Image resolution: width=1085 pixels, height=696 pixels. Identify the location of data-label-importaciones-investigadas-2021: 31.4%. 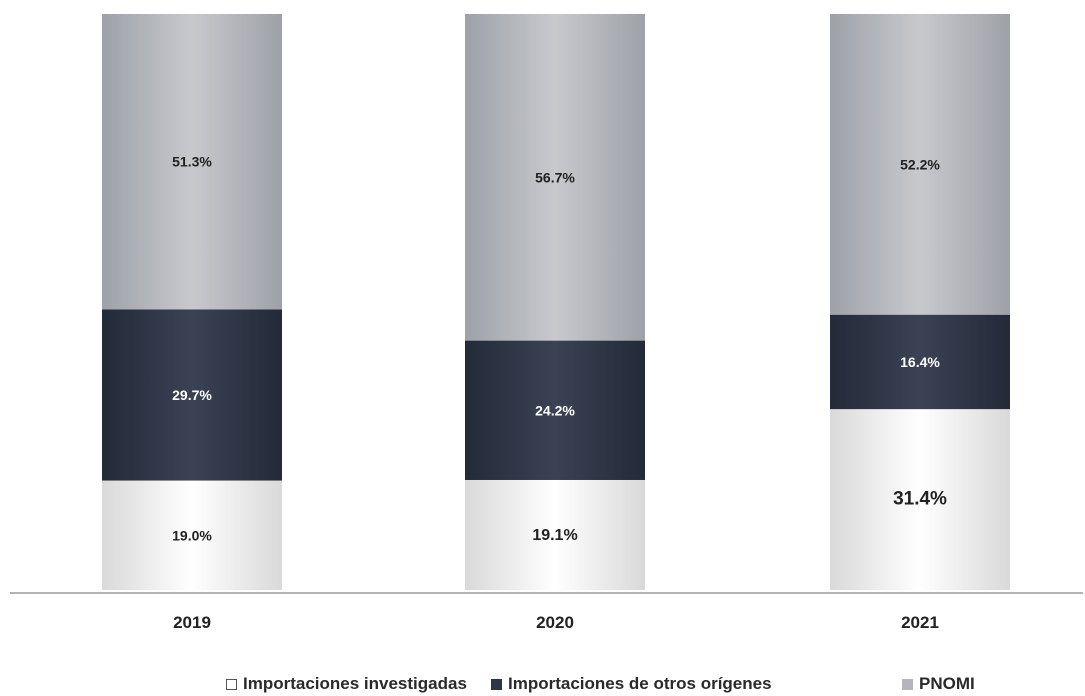
(920, 499).